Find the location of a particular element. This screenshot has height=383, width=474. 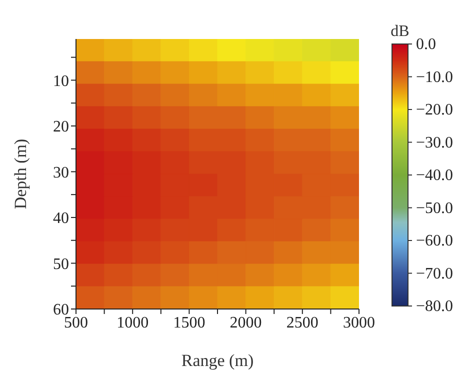

color-bar-label: −20.0 is located at coordinates (435, 110).